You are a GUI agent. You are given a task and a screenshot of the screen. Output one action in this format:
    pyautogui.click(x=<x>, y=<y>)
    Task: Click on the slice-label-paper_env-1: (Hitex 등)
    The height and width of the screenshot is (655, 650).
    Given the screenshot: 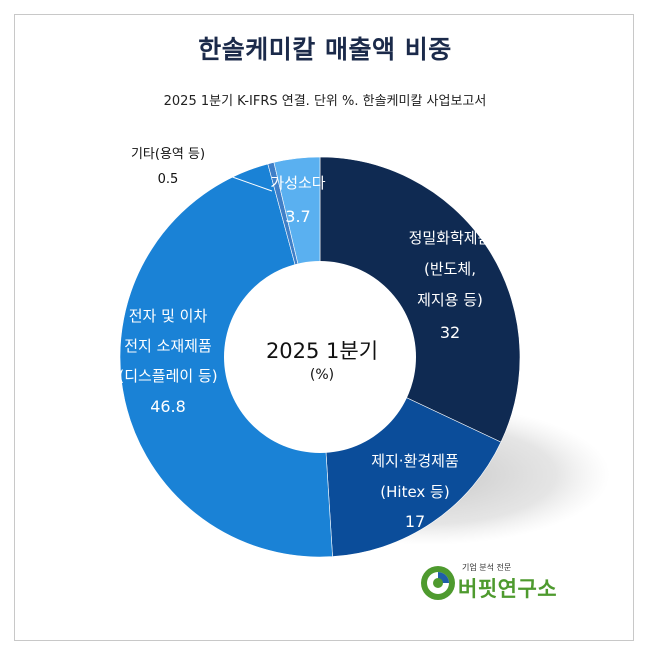 What is the action you would take?
    pyautogui.click(x=414, y=492)
    